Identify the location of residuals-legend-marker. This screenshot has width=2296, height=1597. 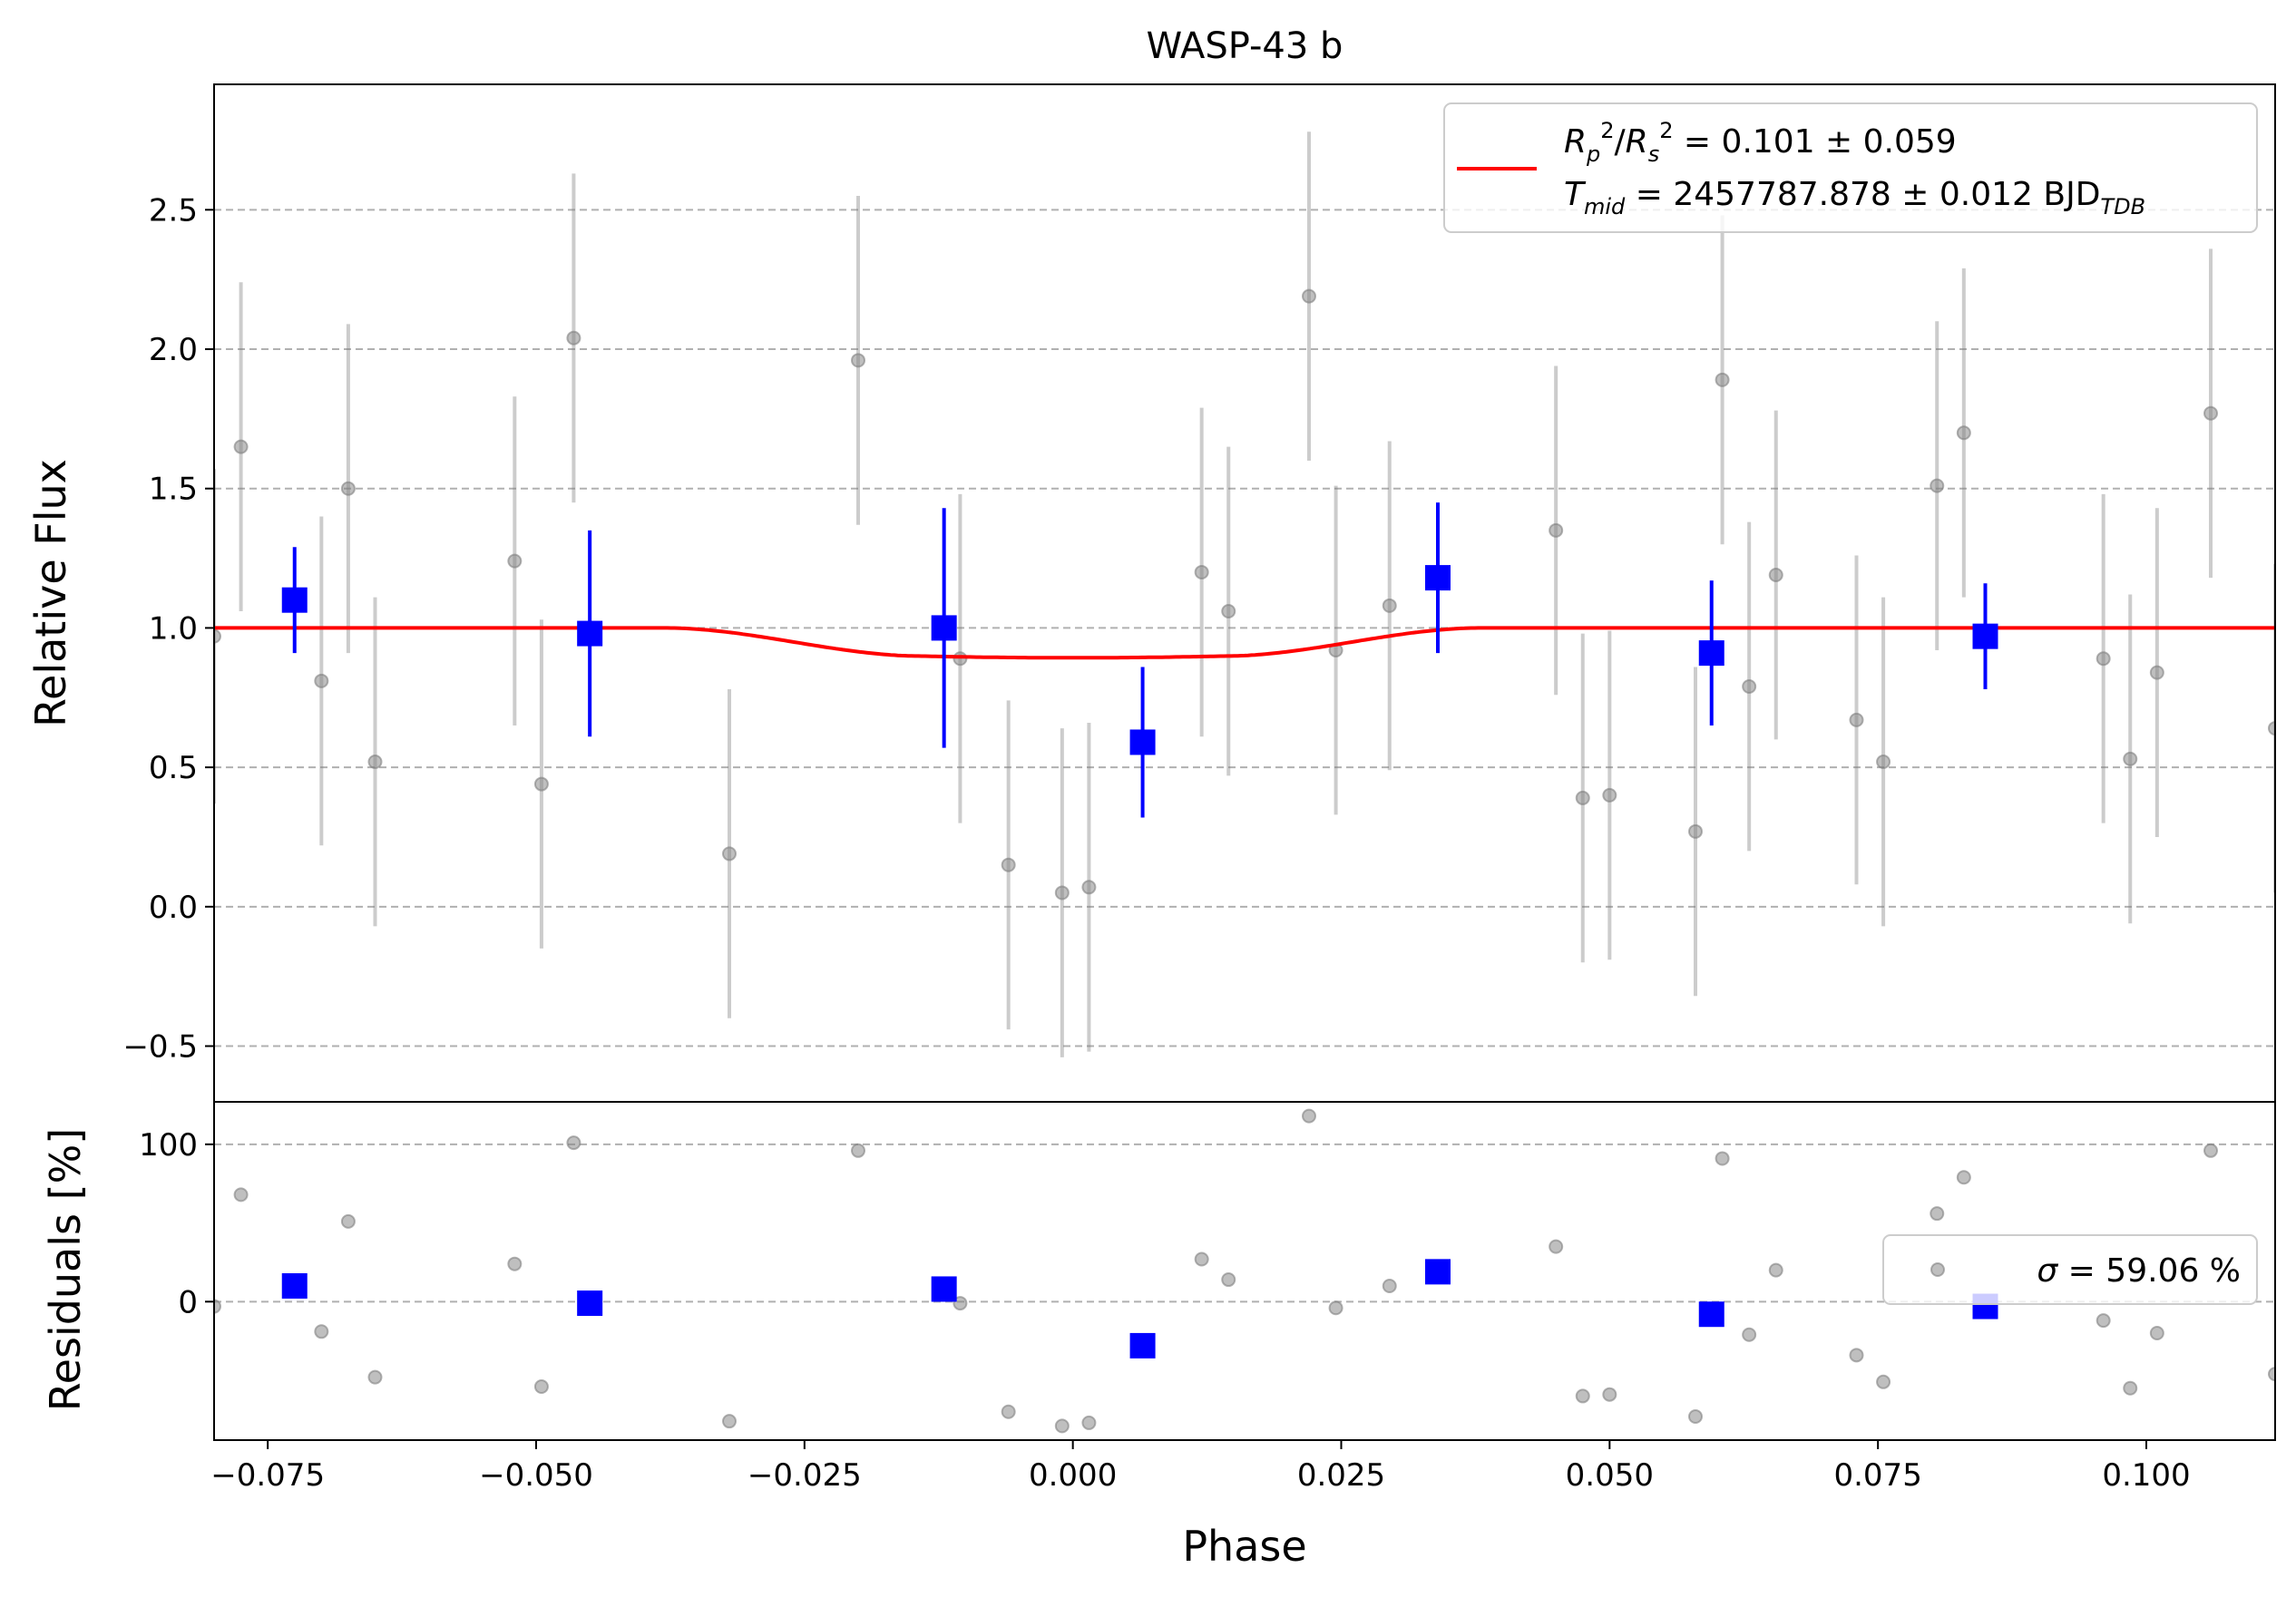
(1938, 1269).